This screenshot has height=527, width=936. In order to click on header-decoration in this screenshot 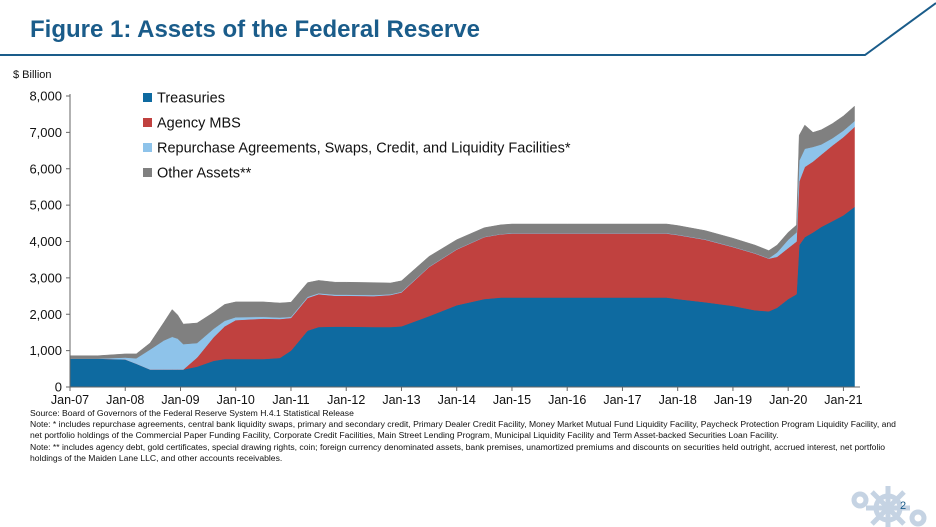, I will do `click(468, 29)`.